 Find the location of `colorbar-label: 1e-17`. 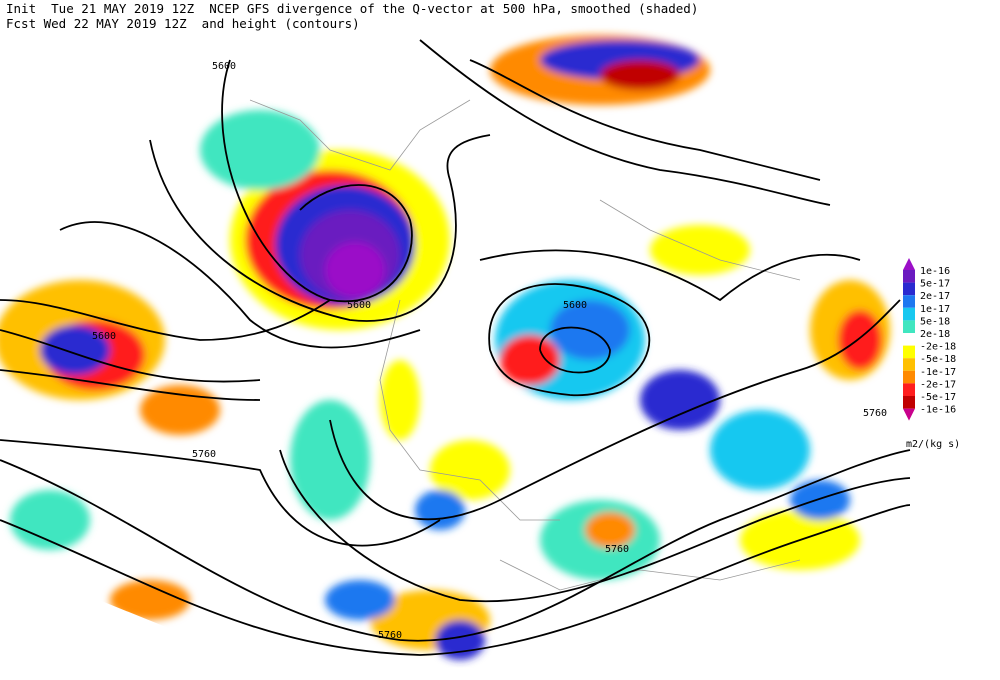

colorbar-label: 1e-17 is located at coordinates (935, 309).